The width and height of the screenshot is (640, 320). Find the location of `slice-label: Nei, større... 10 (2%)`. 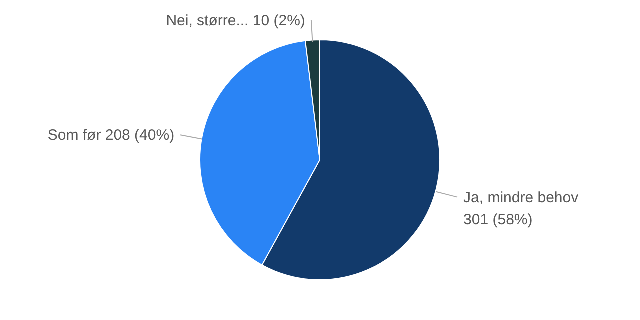

slice-label: Nei, større... 10 (2%) is located at coordinates (236, 21).